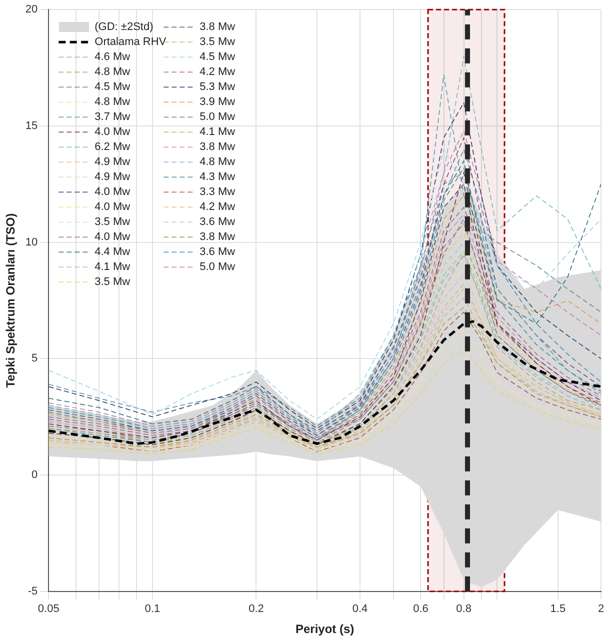 This screenshot has height=641, width=613. What do you see at coordinates (11, 300) in the screenshot?
I see `y-axis-title: Tepki Spektrum Oranları (TSO)` at bounding box center [11, 300].